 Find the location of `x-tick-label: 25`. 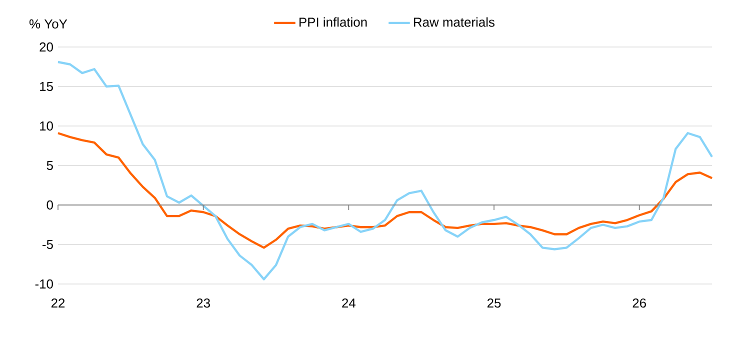

x-tick-label: 25 is located at coordinates (494, 303).